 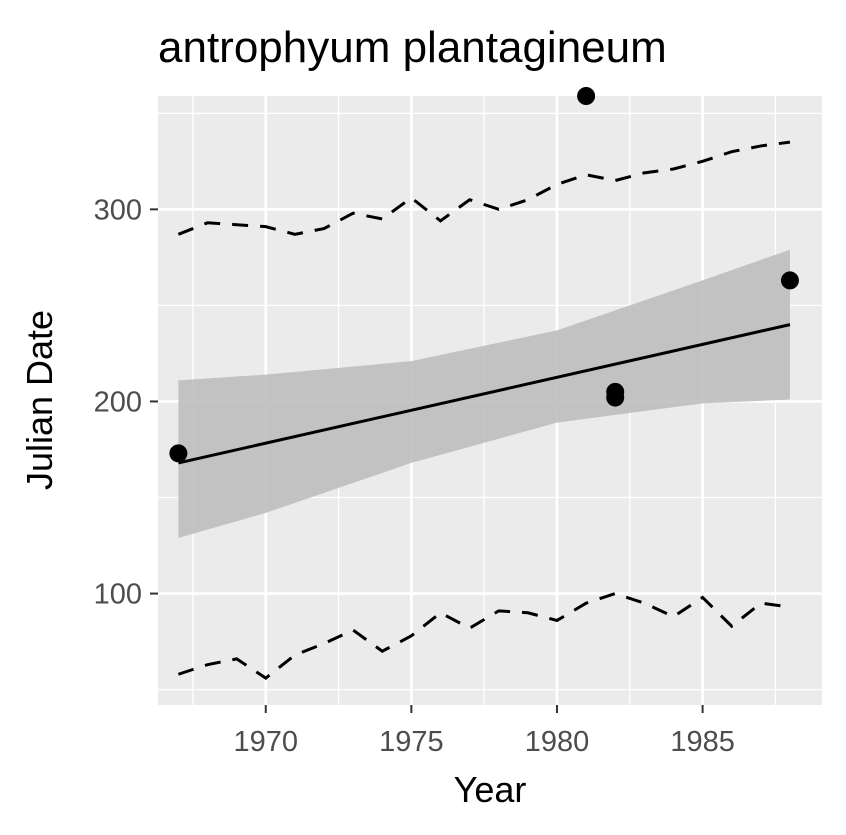 I want to click on y-axis-title: Julian Date, so click(x=39, y=400).